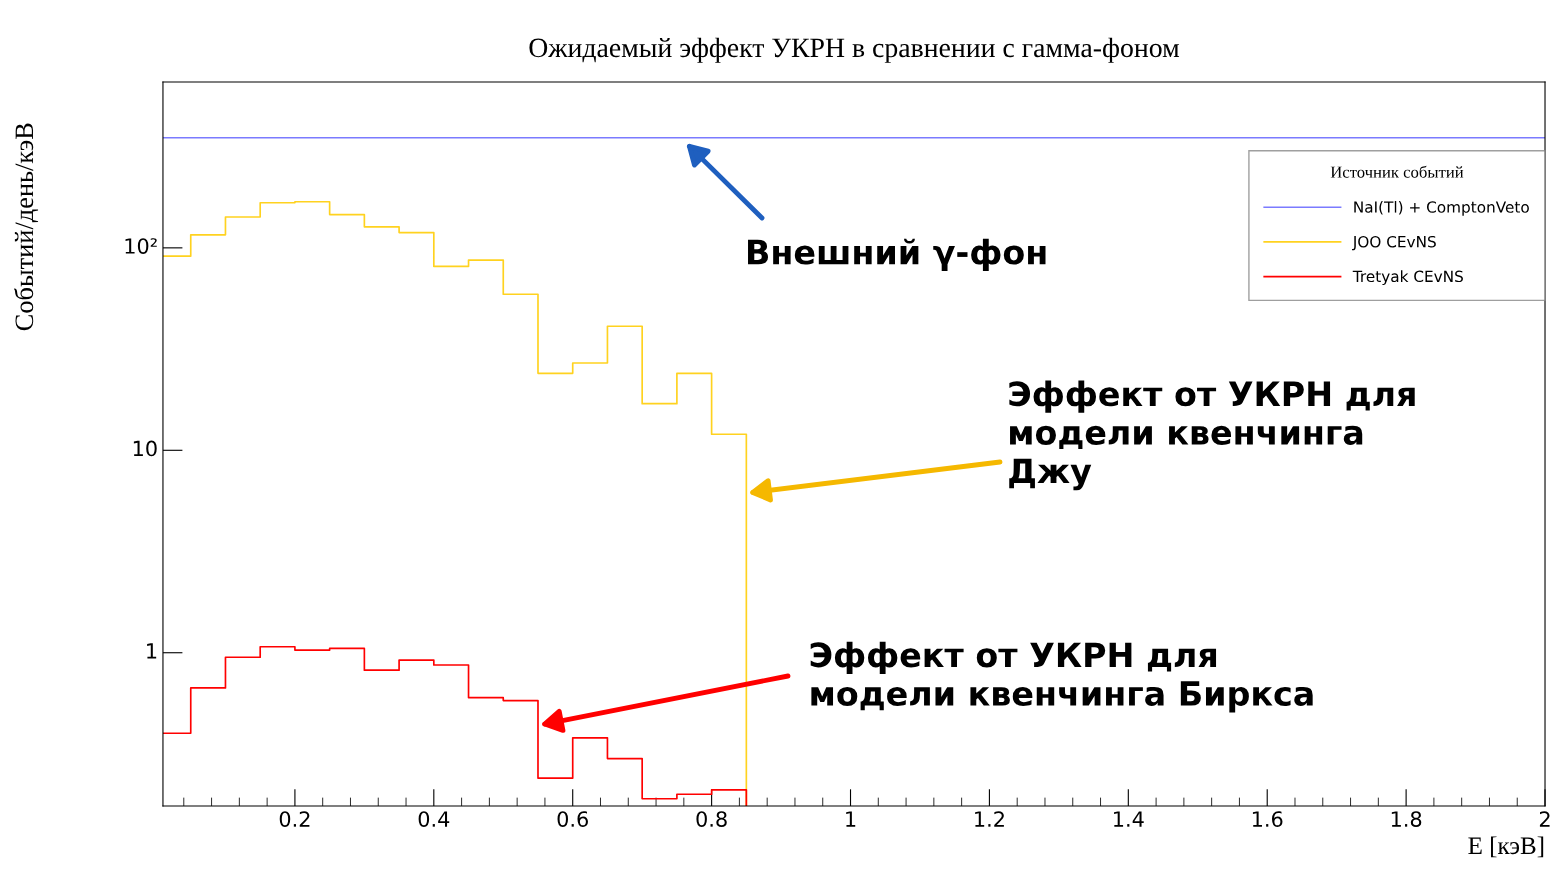 The image size is (1552, 885). What do you see at coordinates (1407, 278) in the screenshot?
I see `legend-label: Tretyak CEvNS` at bounding box center [1407, 278].